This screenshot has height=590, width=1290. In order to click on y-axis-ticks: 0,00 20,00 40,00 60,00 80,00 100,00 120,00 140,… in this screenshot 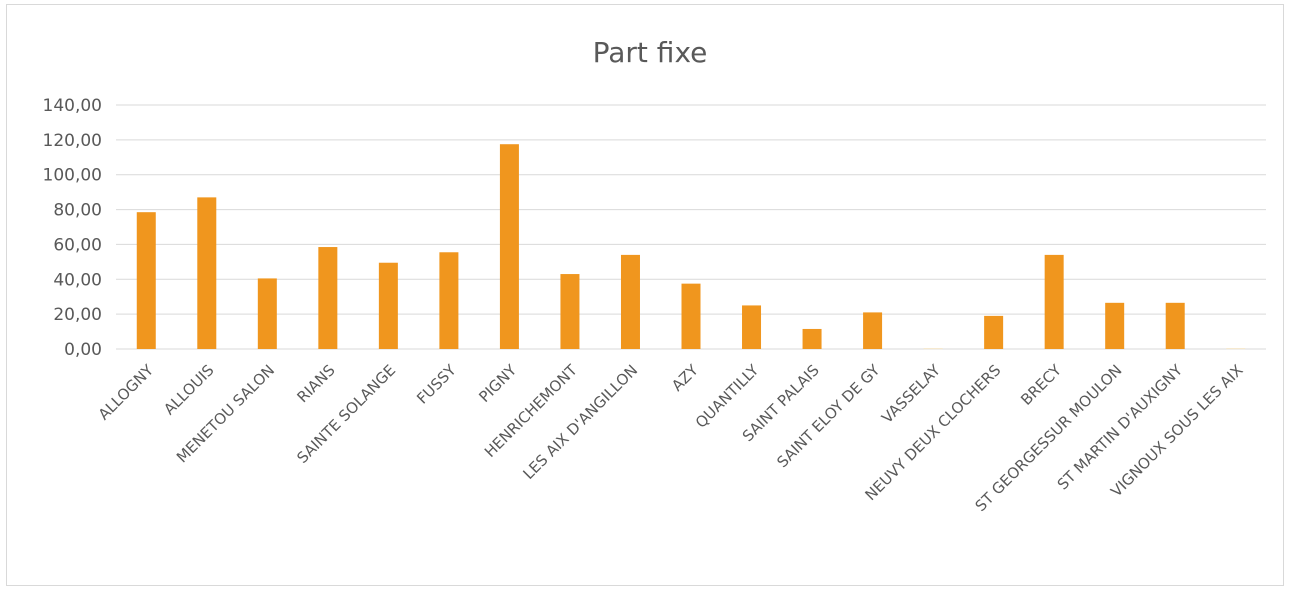, I will do `click(72, 228)`.